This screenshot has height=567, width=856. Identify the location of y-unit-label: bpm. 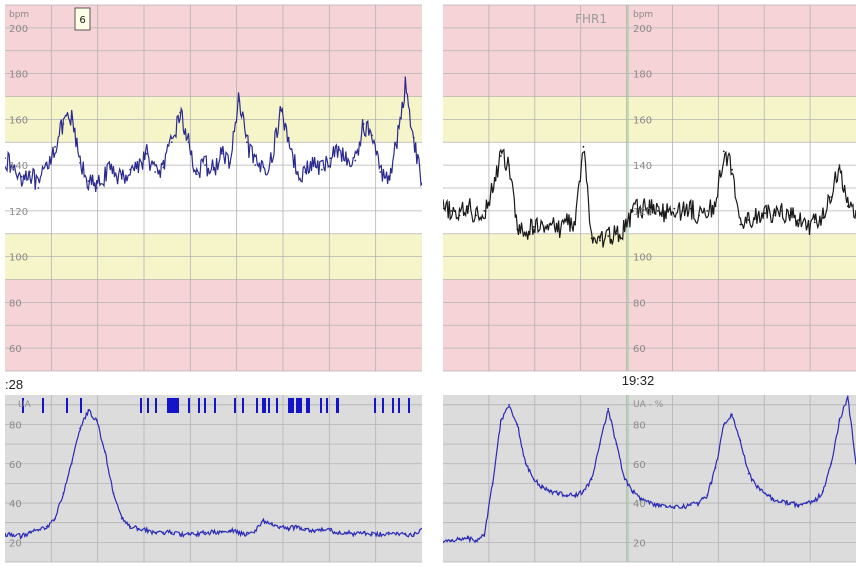
(19, 15).